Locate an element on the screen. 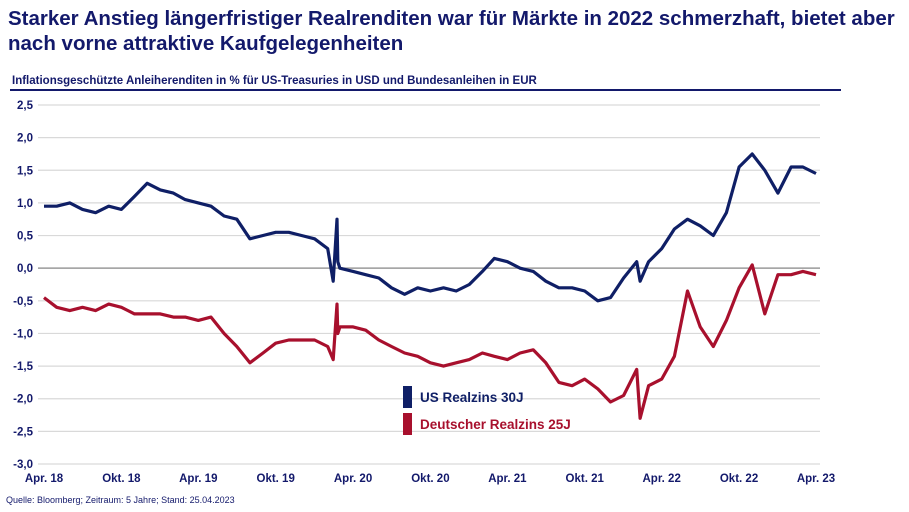  legend-item-de: Deutscher Realzins 25J is located at coordinates (487, 424).